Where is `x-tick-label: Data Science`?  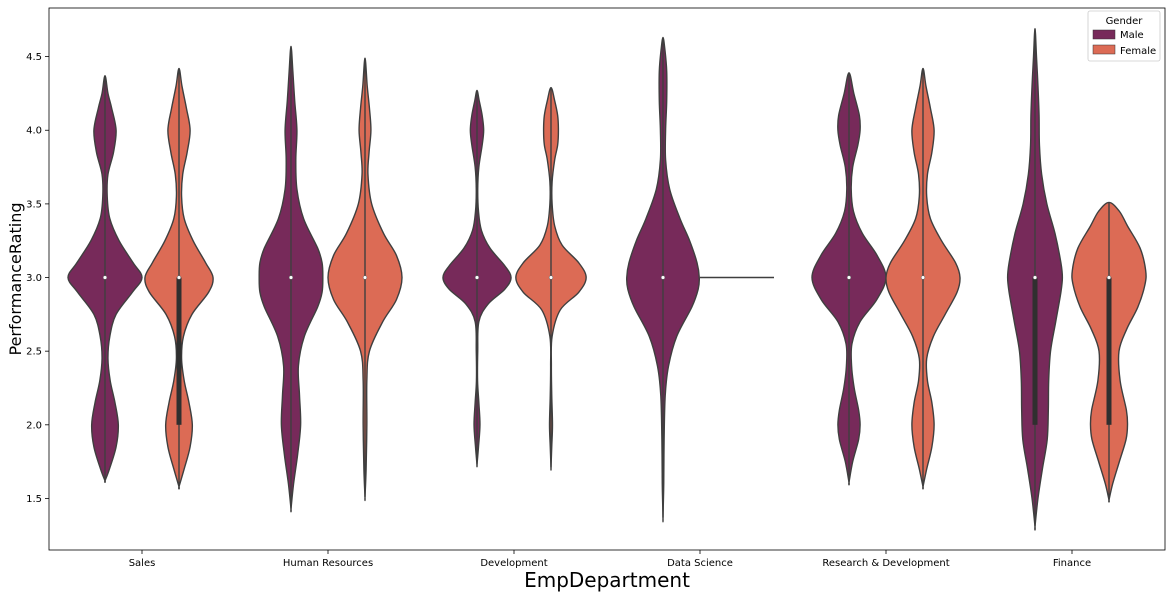
x-tick-label: Data Science is located at coordinates (700, 563).